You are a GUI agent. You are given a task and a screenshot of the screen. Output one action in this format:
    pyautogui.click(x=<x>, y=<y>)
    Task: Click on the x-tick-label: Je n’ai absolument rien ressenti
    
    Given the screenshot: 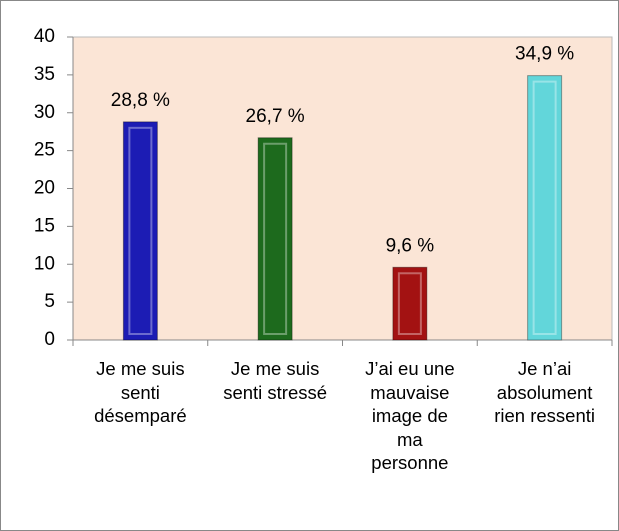 What is the action you would take?
    pyautogui.click(x=544, y=392)
    